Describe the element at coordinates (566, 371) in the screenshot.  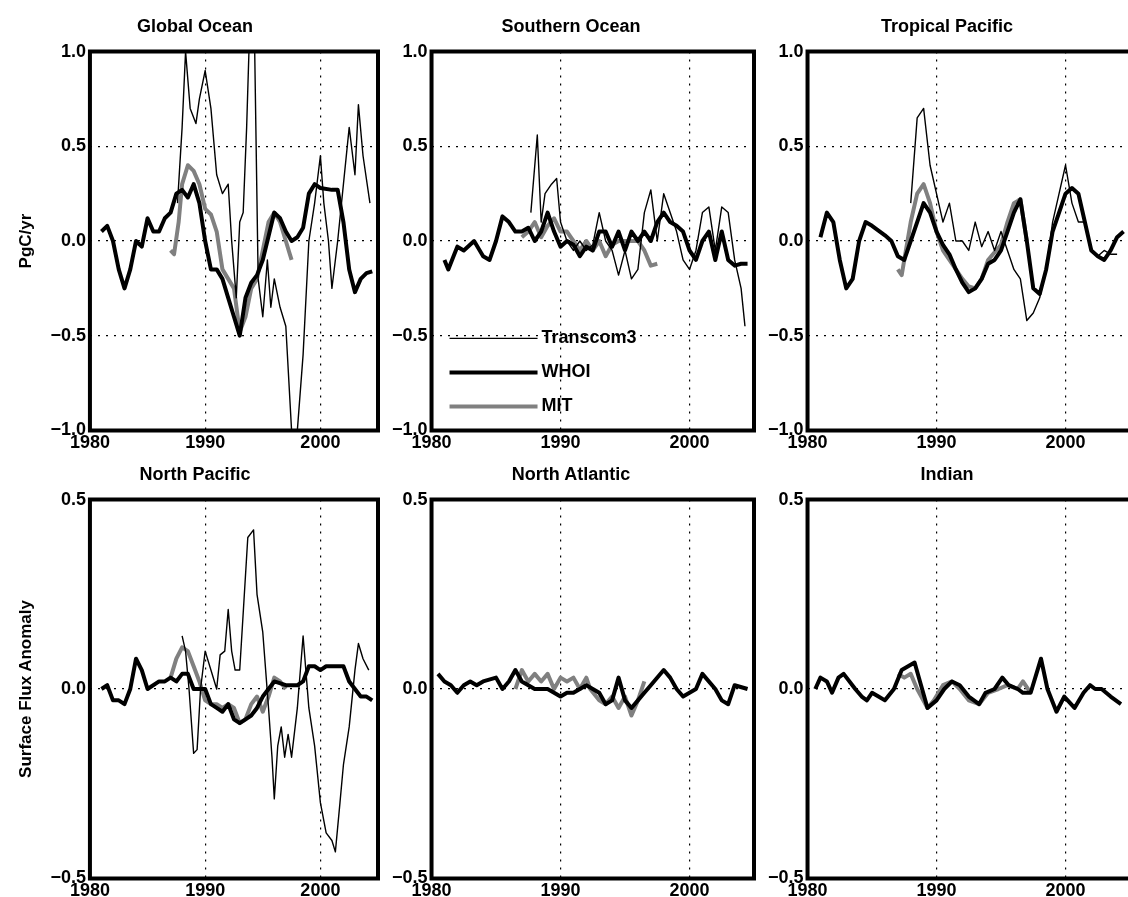
I see `legend-label: WHOI` at that location.